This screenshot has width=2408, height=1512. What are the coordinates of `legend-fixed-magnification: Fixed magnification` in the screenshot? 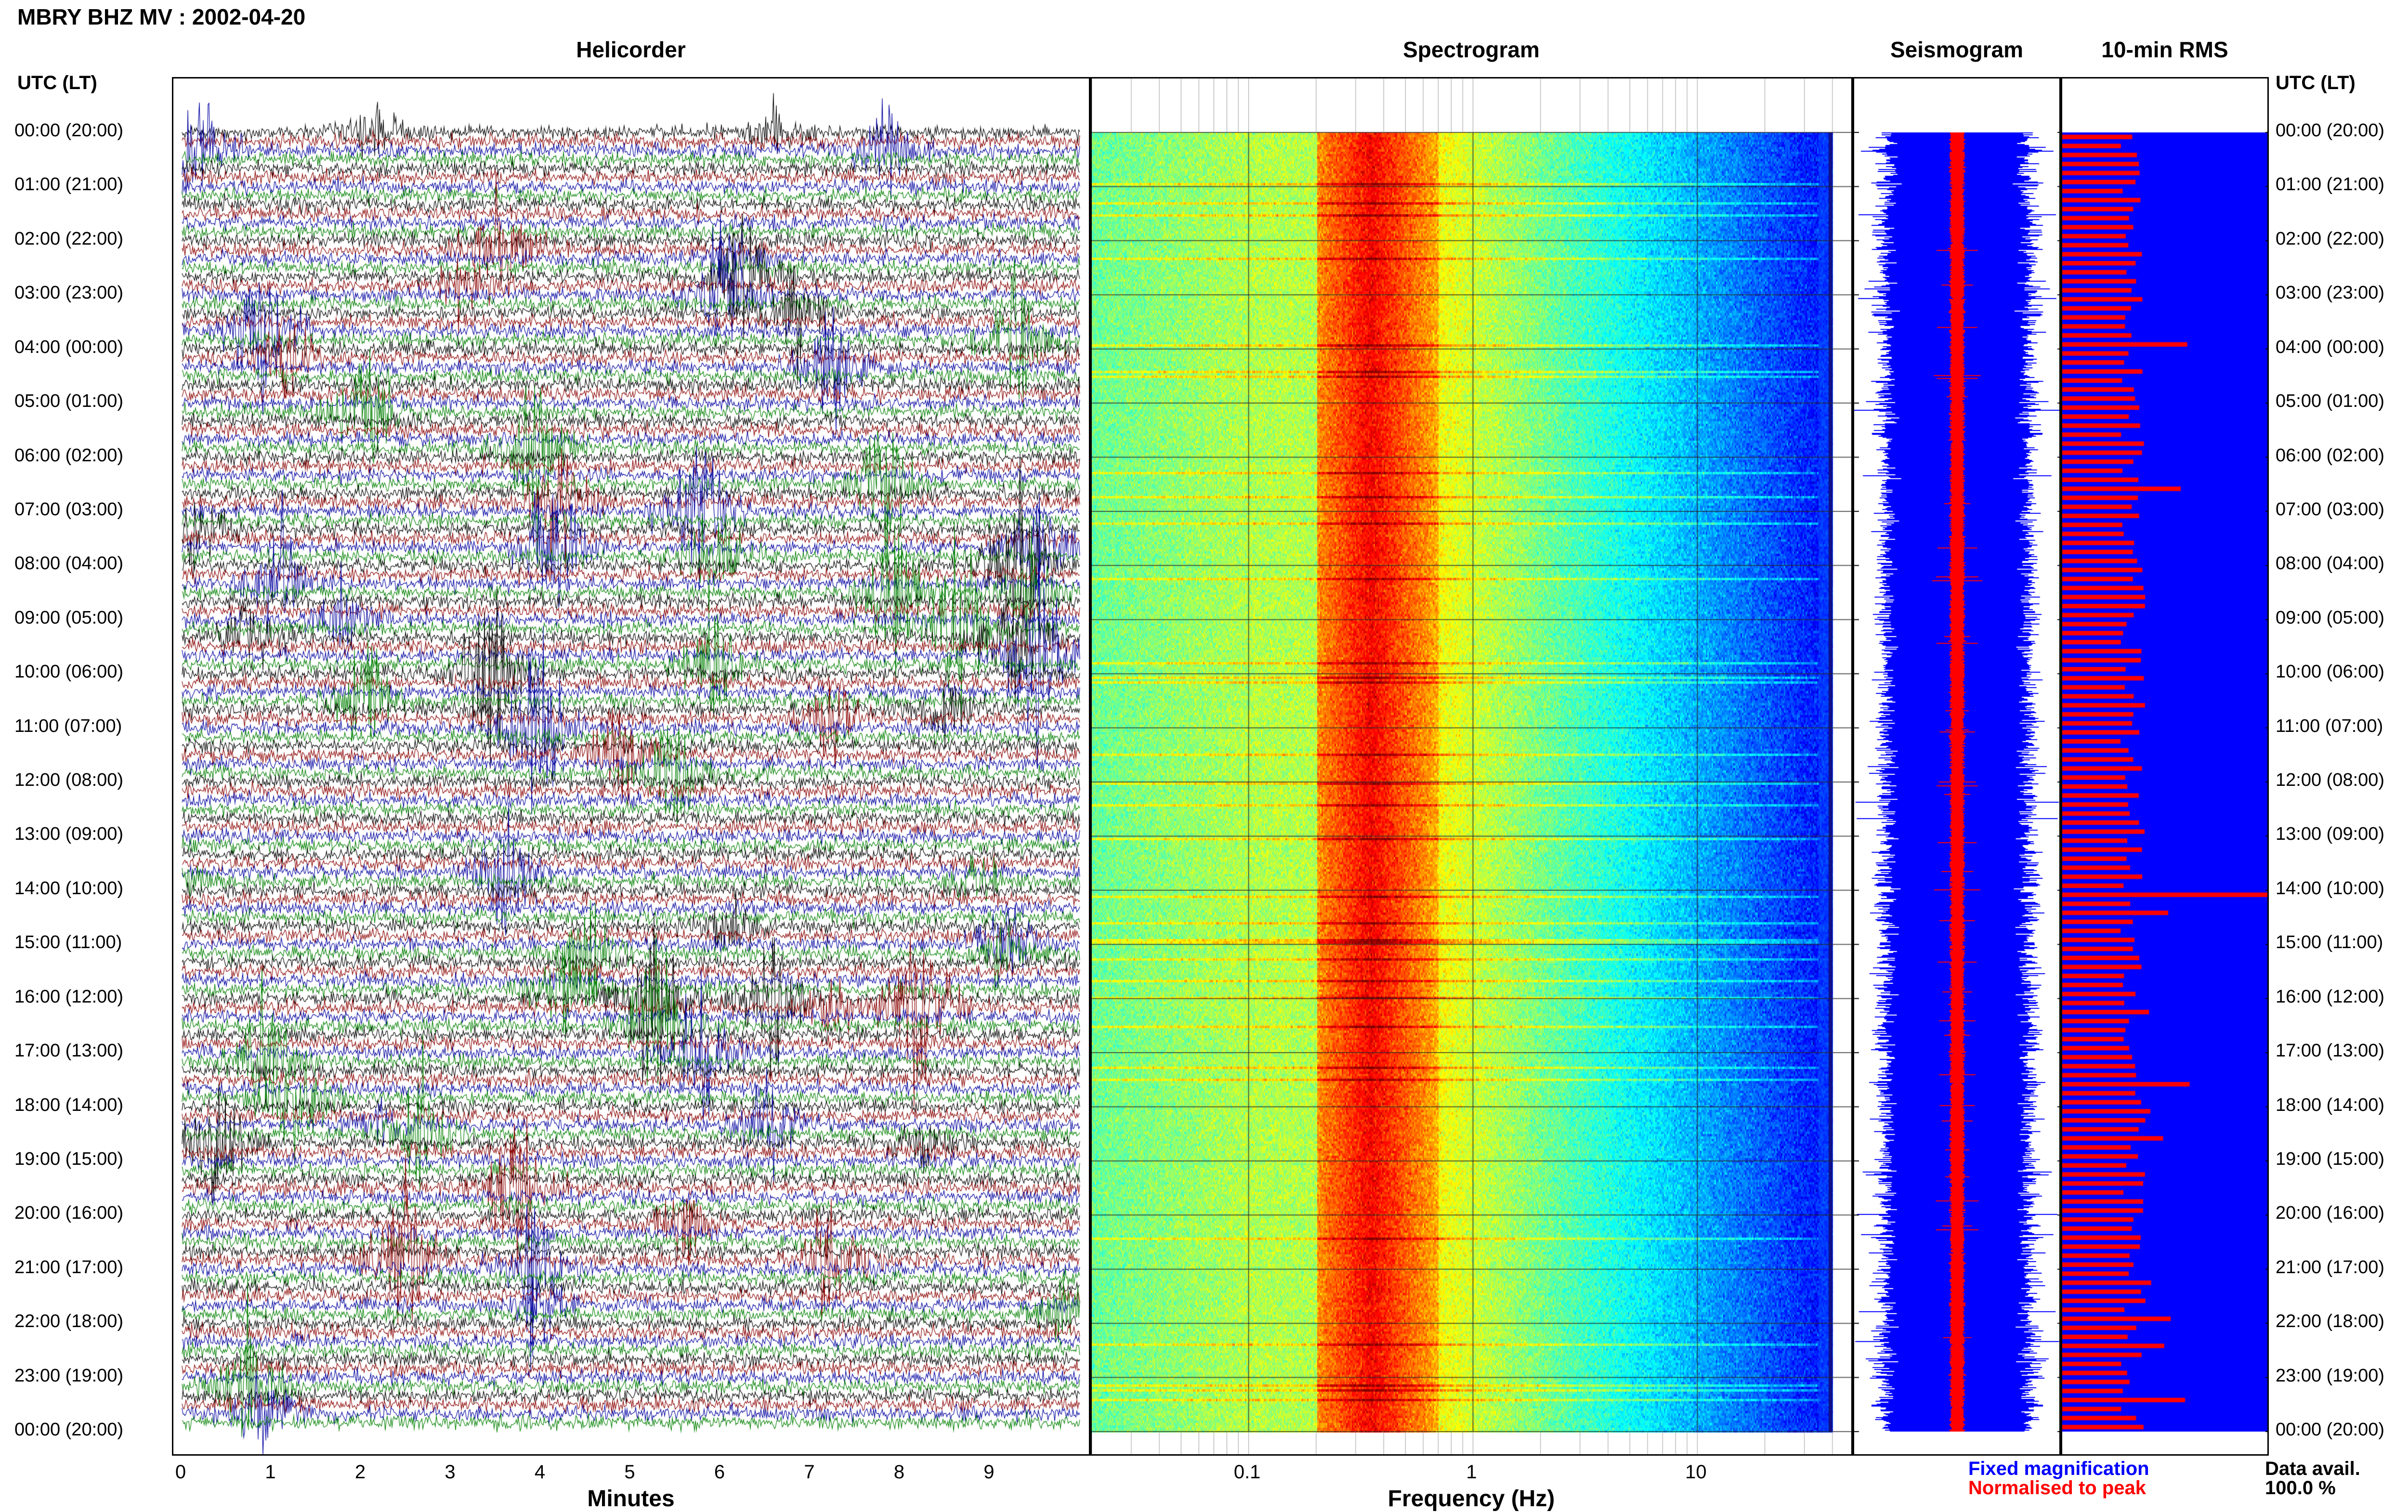 It's located at (2058, 1468).